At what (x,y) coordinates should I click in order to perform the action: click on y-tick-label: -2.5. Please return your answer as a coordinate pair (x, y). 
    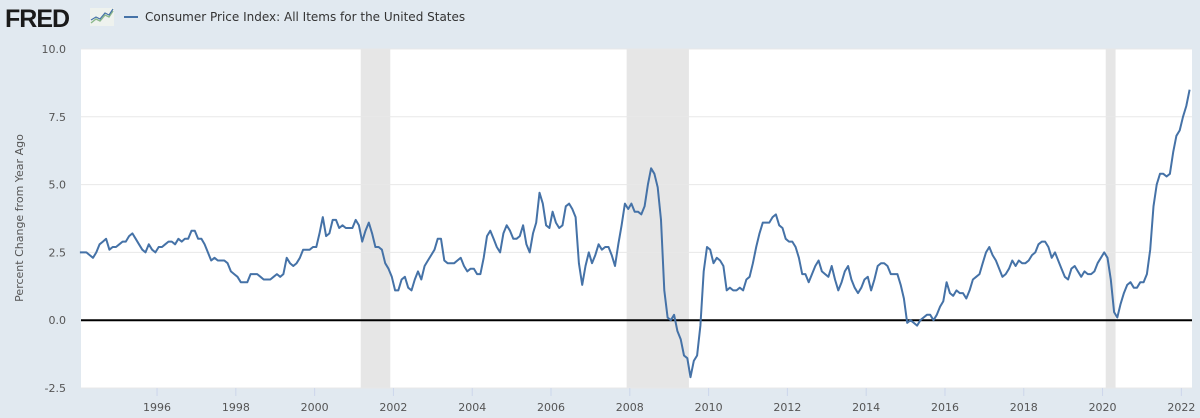
    Looking at the image, I should click on (55, 388).